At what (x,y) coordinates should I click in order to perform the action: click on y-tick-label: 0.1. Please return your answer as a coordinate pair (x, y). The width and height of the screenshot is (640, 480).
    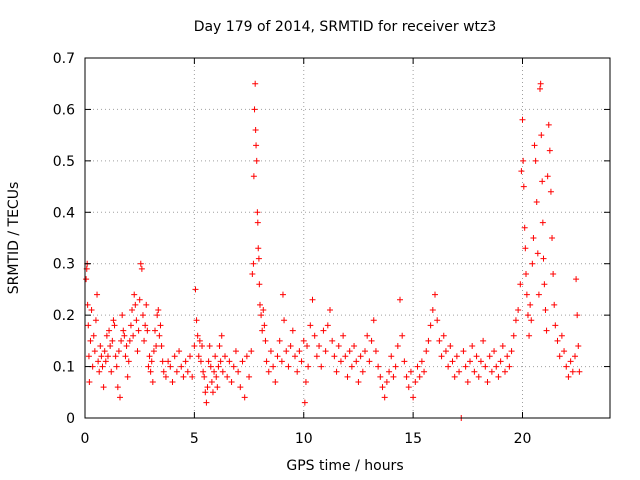
    Looking at the image, I should click on (64, 368).